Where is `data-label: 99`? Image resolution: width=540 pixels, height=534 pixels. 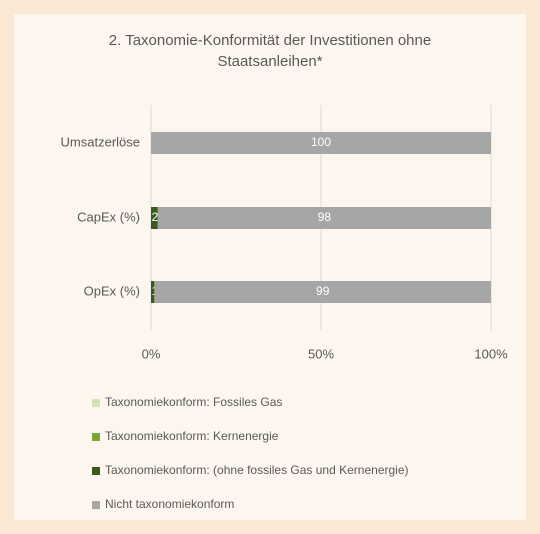
data-label: 99 is located at coordinates (323, 291).